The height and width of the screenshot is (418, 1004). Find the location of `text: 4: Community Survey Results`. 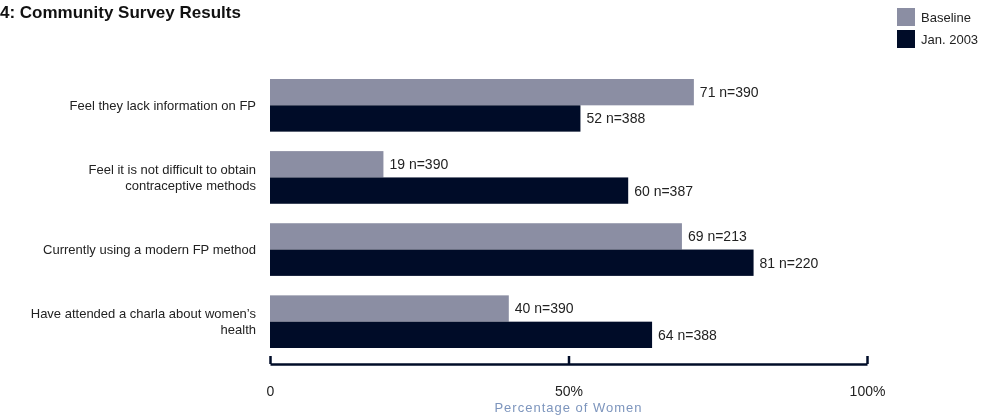

text: 4: Community Survey Results is located at coordinates (120, 12).